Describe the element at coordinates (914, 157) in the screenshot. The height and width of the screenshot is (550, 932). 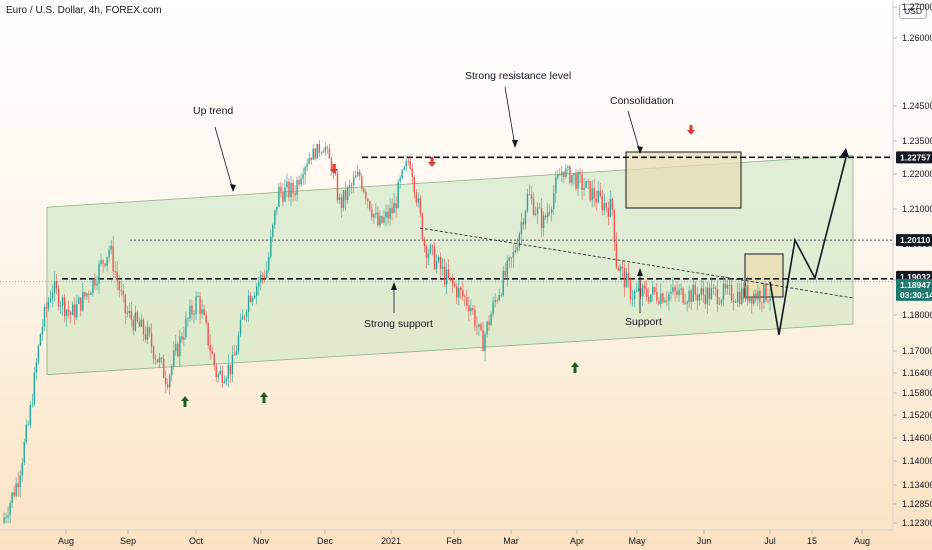
I see `price-badge` at that location.